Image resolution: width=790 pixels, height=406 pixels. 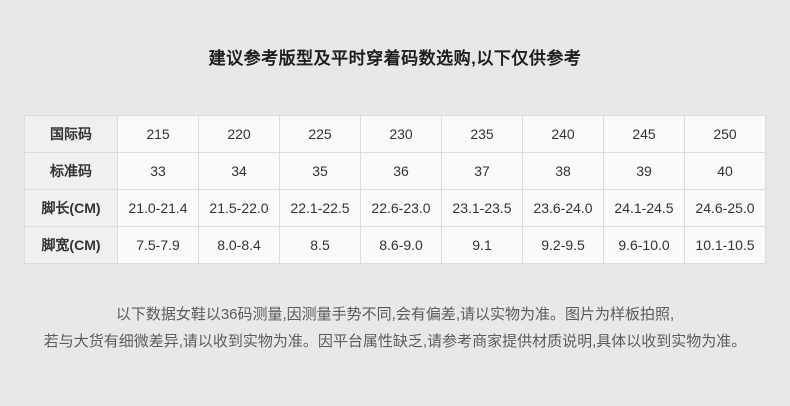 I want to click on size-value-cell: 36, so click(x=401, y=171).